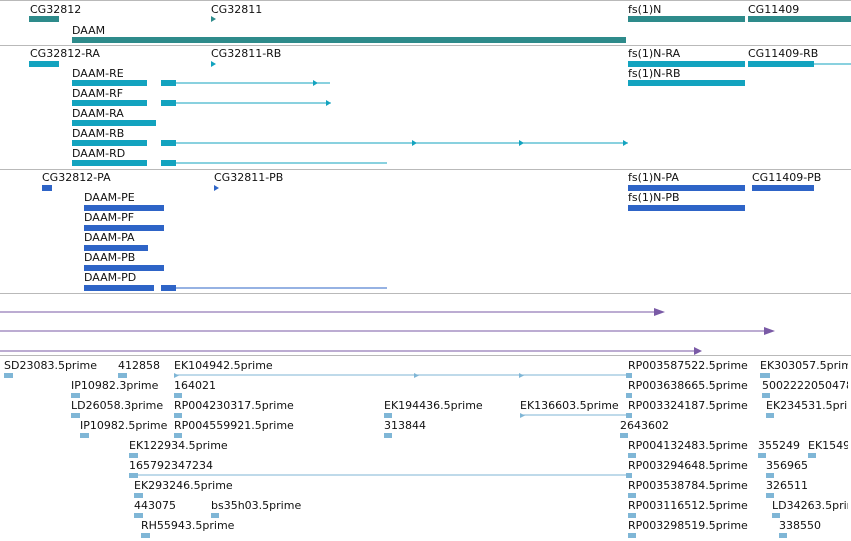  Describe the element at coordinates (783, 188) in the screenshot. I see `protein-CG11409-PB` at that location.